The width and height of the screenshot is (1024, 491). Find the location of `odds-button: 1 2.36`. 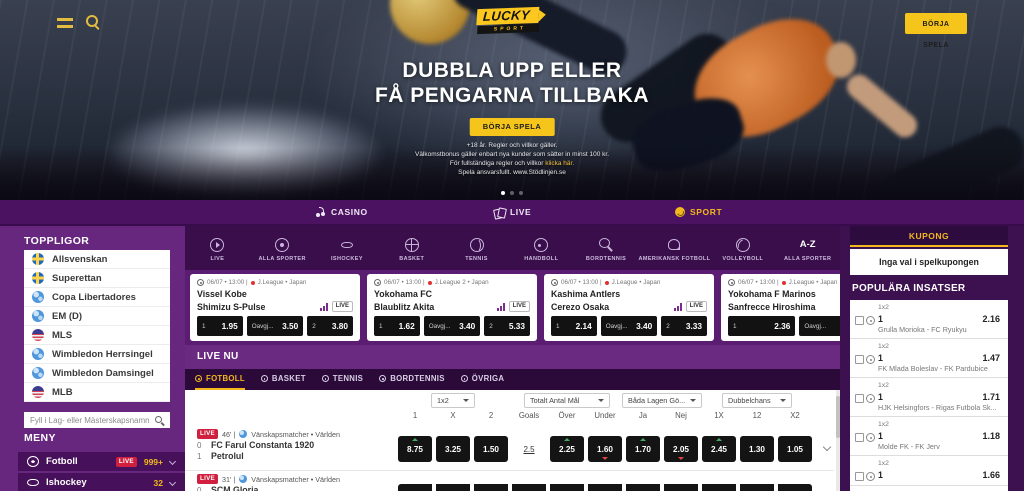

odds-button: 1 2.36 is located at coordinates (762, 326).